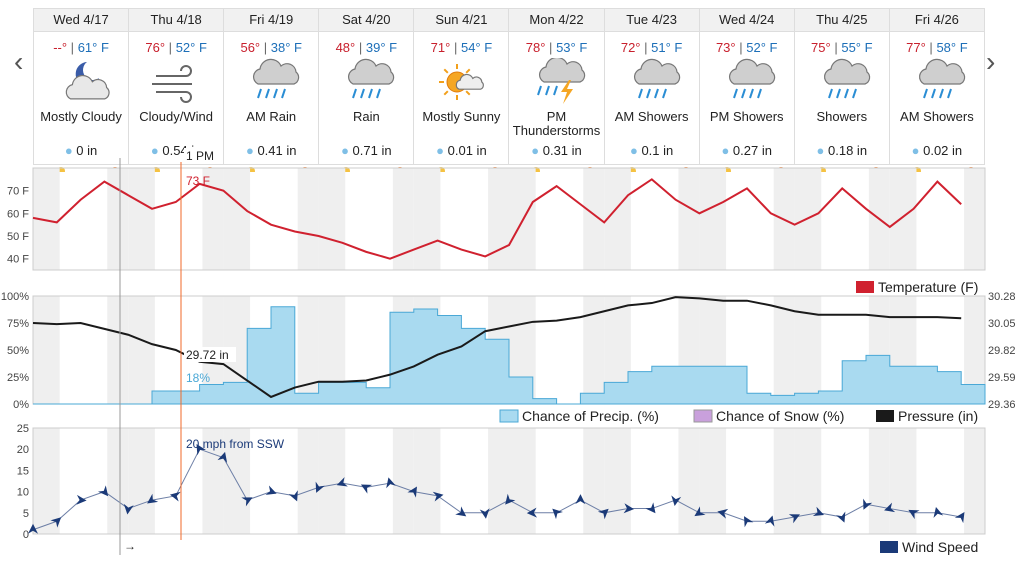 The height and width of the screenshot is (564, 1024). What do you see at coordinates (703, 416) in the screenshot?
I see `snow-legend-swatch` at bounding box center [703, 416].